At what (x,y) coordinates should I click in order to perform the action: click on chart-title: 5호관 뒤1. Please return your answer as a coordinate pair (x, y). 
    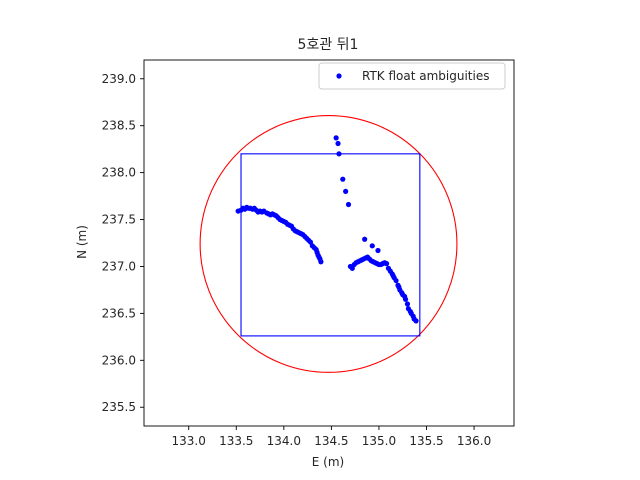
    Looking at the image, I should click on (328, 45).